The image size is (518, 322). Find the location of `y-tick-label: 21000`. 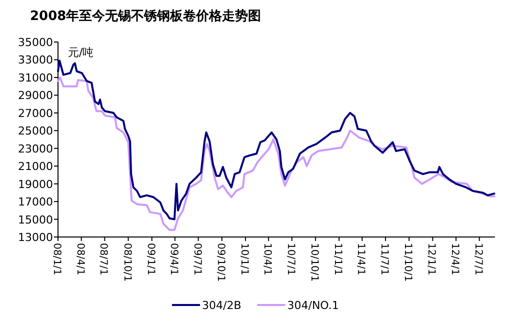

y-tick-label: 21000 is located at coordinates (35, 167).